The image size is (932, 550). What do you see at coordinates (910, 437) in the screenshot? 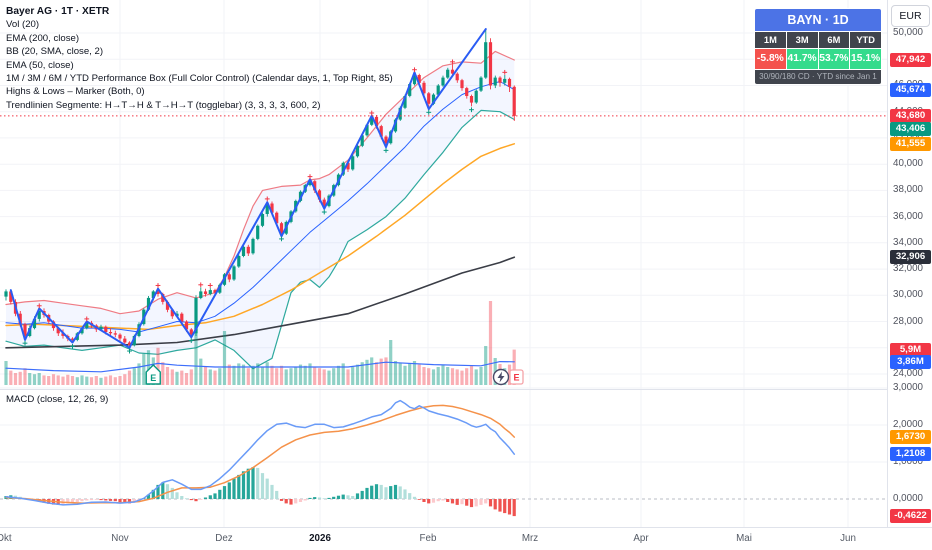
I see `axis-badge: 1,6730` at bounding box center [910, 437].